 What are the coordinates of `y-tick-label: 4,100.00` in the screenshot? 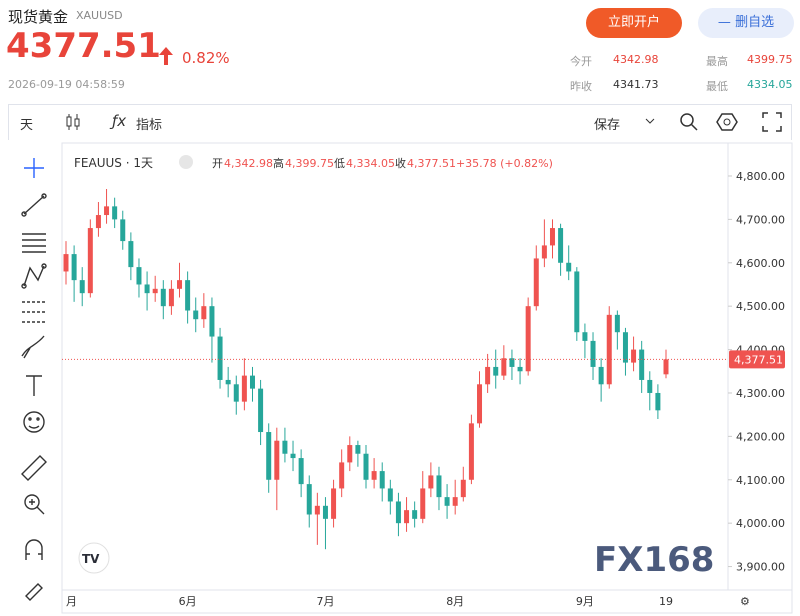 It's located at (760, 480).